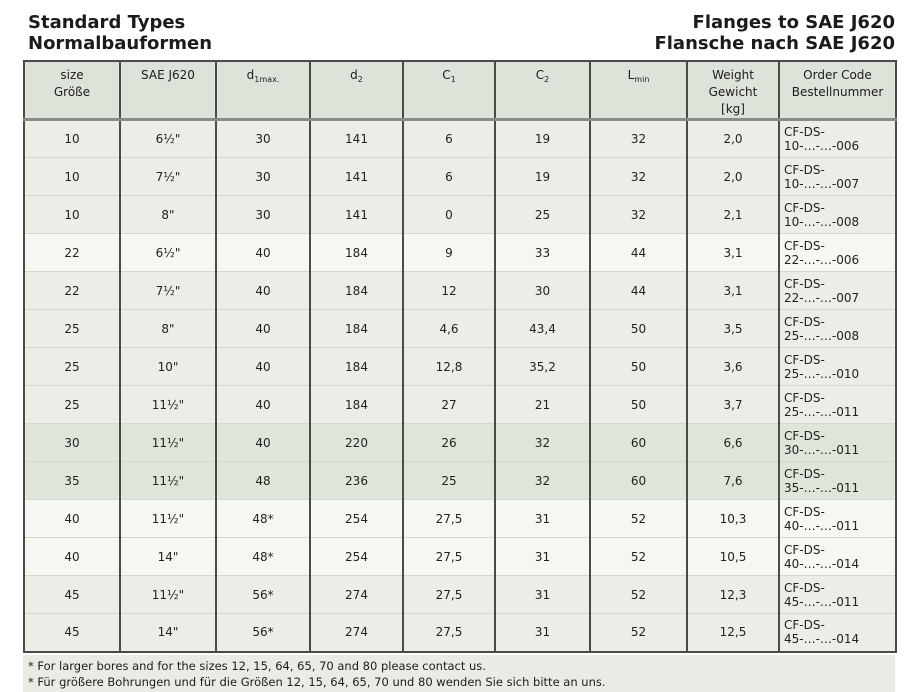 The height and width of the screenshot is (692, 922). Describe the element at coordinates (356, 91) in the screenshot. I see `col-header-d2: d2` at that location.